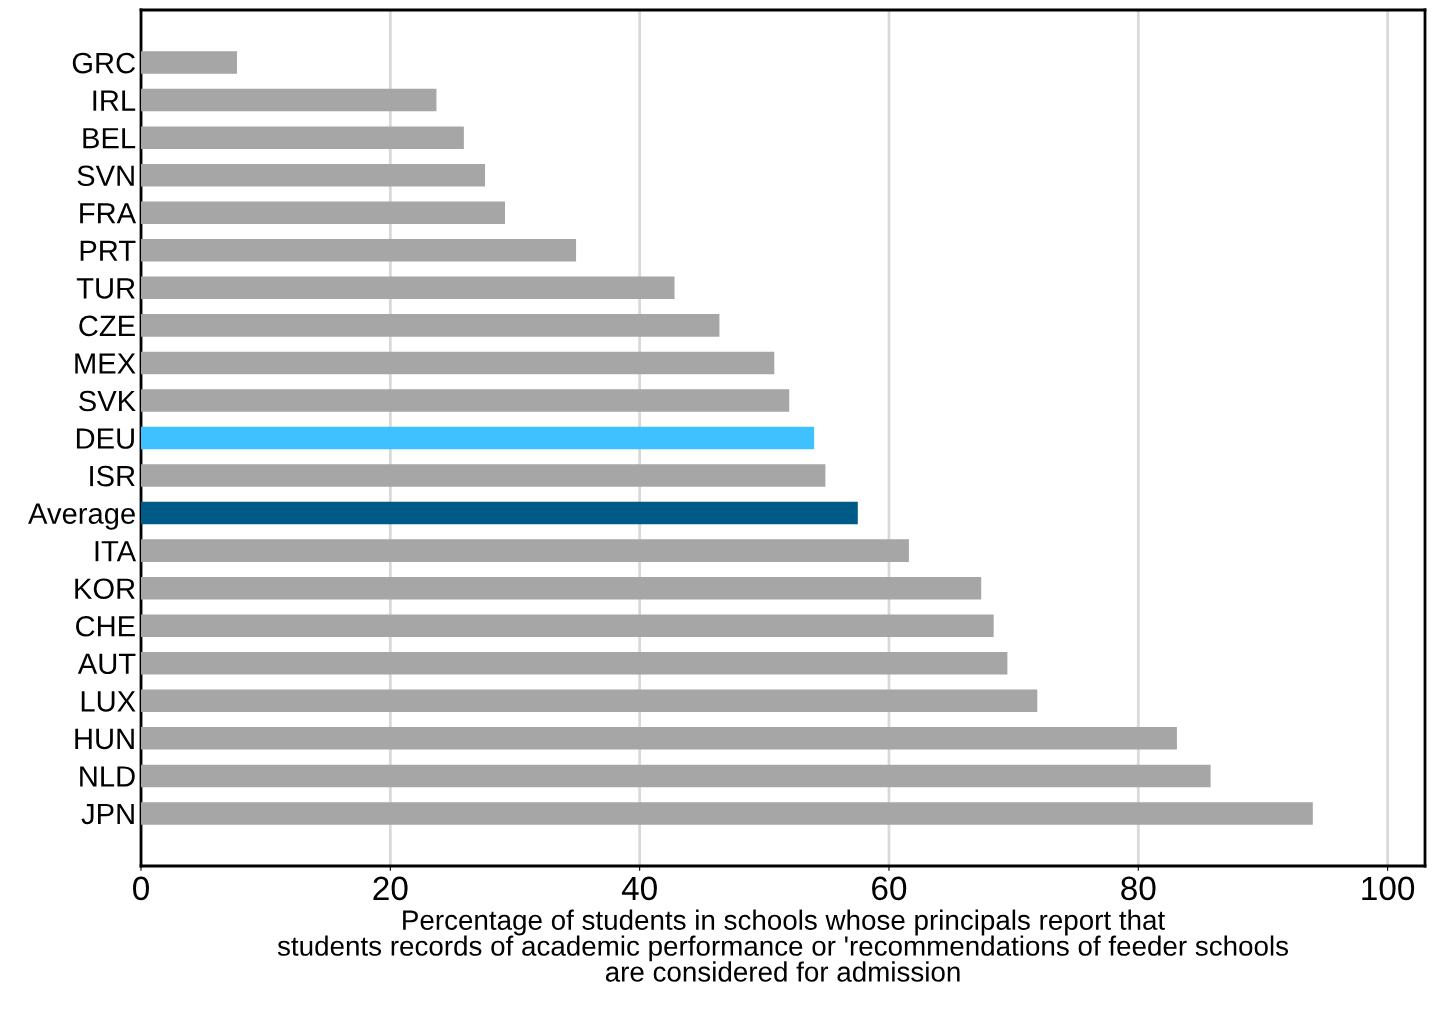 This screenshot has height=1023, width=1438. Describe the element at coordinates (108, 250) in the screenshot. I see `y-tick-label: PRT` at that location.